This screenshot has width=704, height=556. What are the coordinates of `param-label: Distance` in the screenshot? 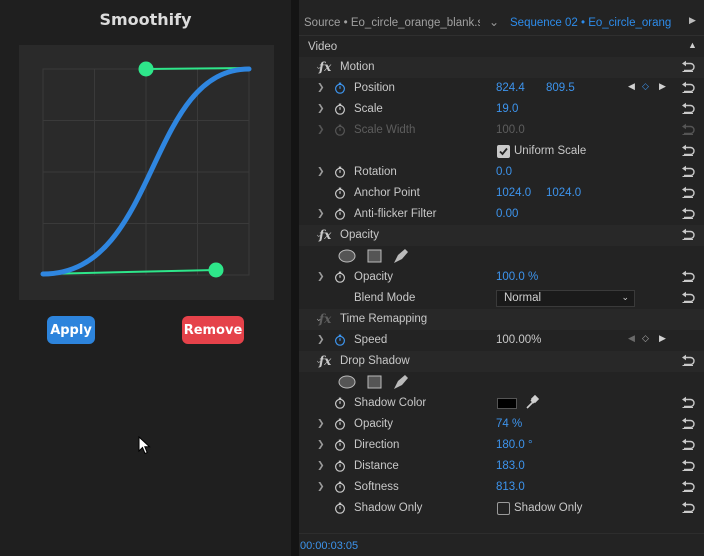 It's located at (376, 466).